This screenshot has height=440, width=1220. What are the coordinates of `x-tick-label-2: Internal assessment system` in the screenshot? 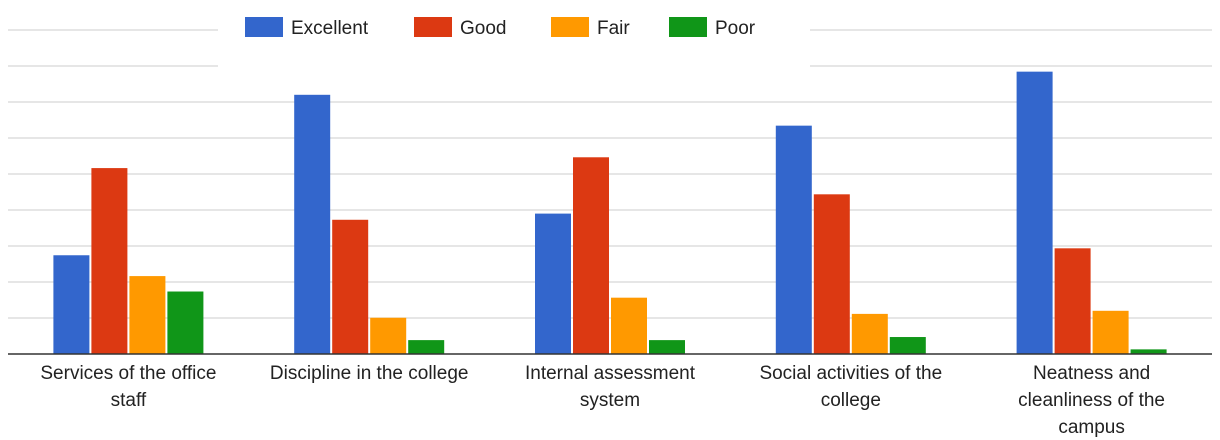 It's located at (610, 387).